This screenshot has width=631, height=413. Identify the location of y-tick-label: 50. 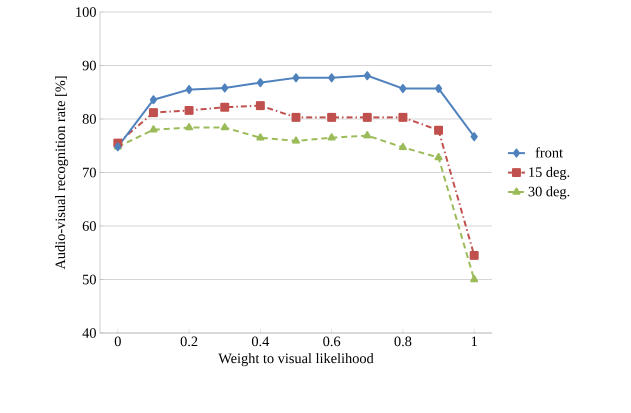
(89, 279).